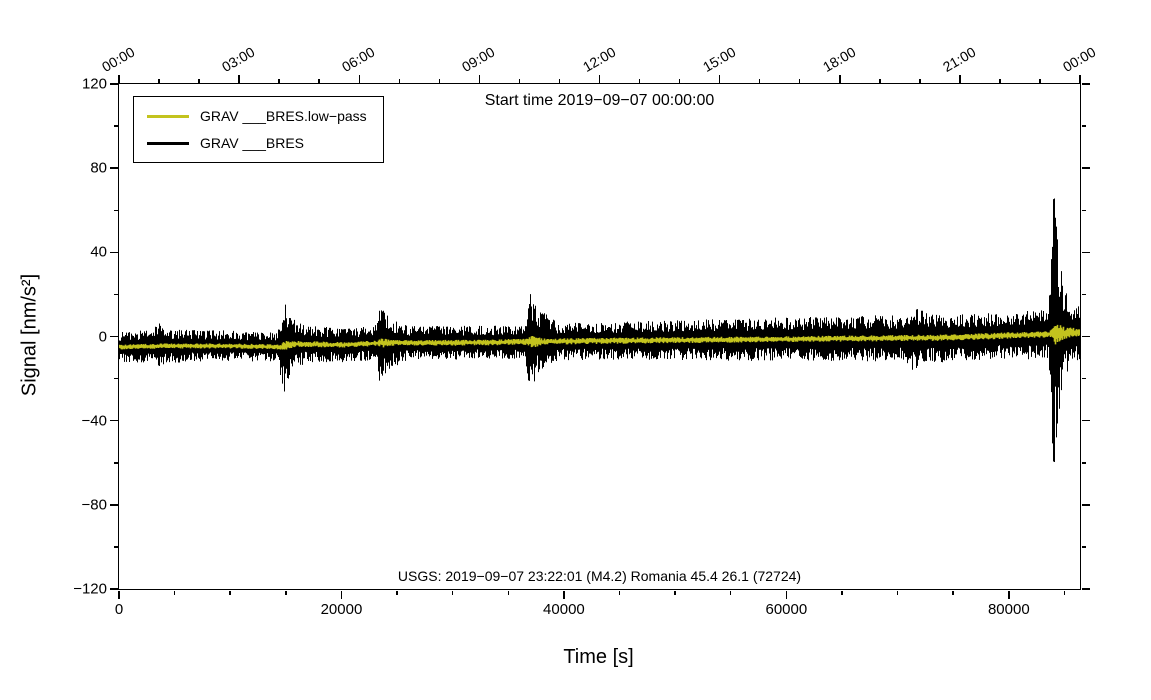  What do you see at coordinates (252, 143) in the screenshot?
I see `legend-label-raw: GRAV ___BRES` at bounding box center [252, 143].